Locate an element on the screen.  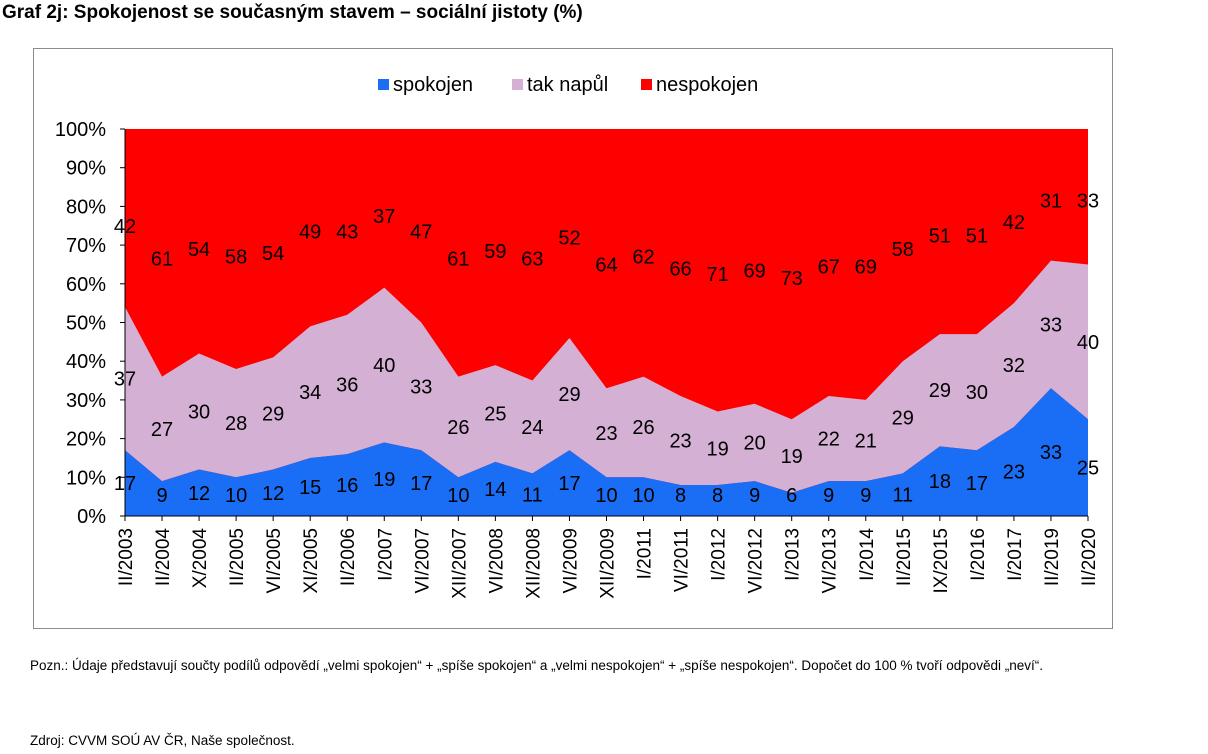
x-tick-label: II/2019 is located at coordinates (1052, 557).